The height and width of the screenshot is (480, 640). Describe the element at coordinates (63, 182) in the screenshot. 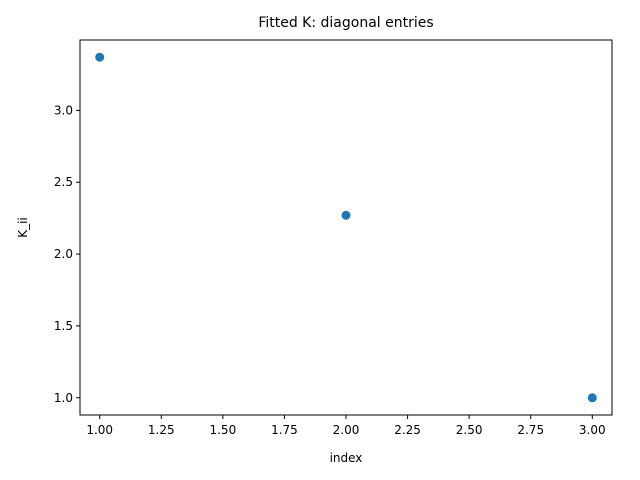

I see `y-tick-label: 2.5` at that location.